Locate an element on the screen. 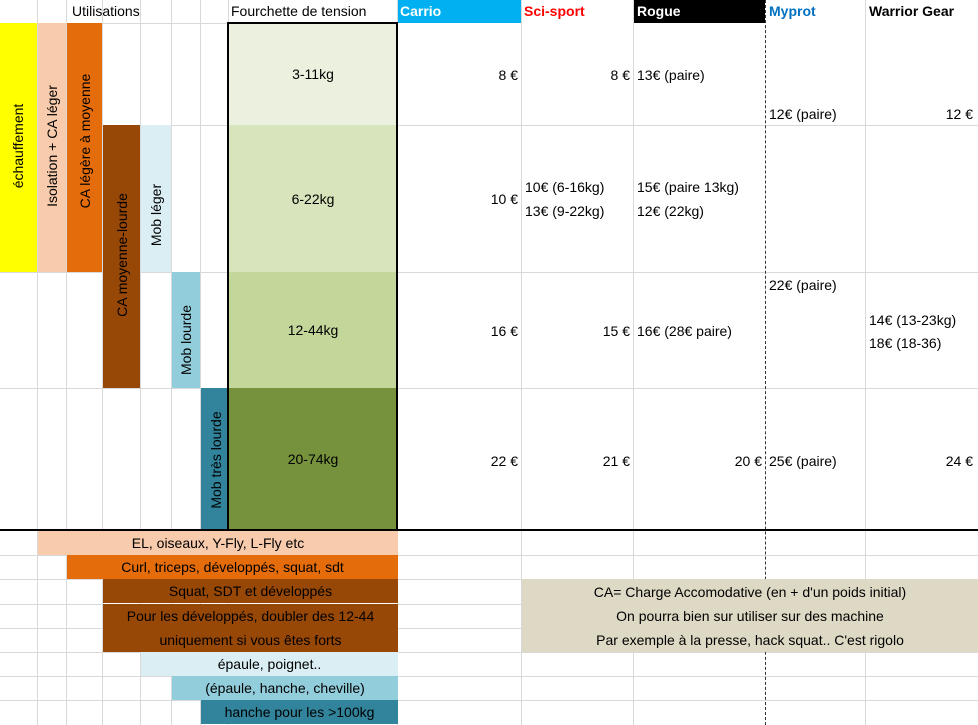 Image resolution: width=978 pixels, height=725 pixels. brand-header-rogue: Rogue is located at coordinates (699, 11).